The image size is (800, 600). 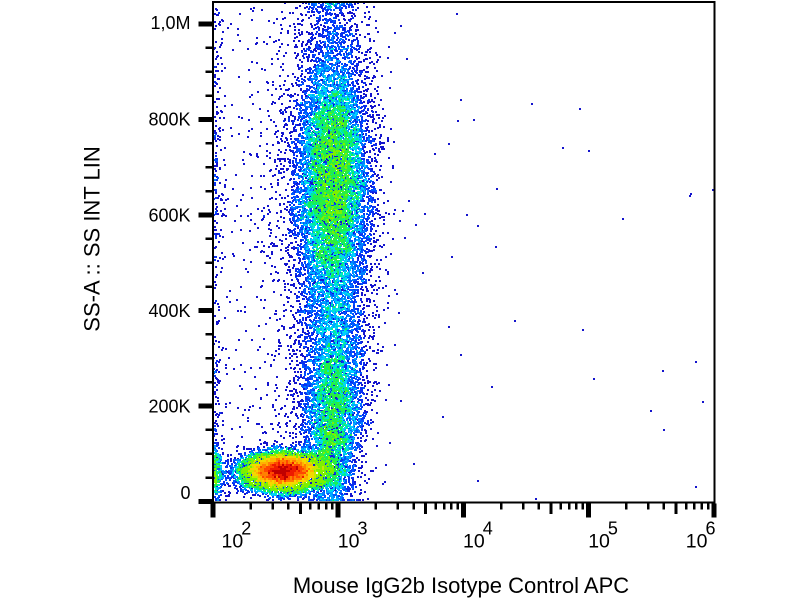 What do you see at coordinates (169, 311) in the screenshot?
I see `svg-text: 400K` at bounding box center [169, 311].